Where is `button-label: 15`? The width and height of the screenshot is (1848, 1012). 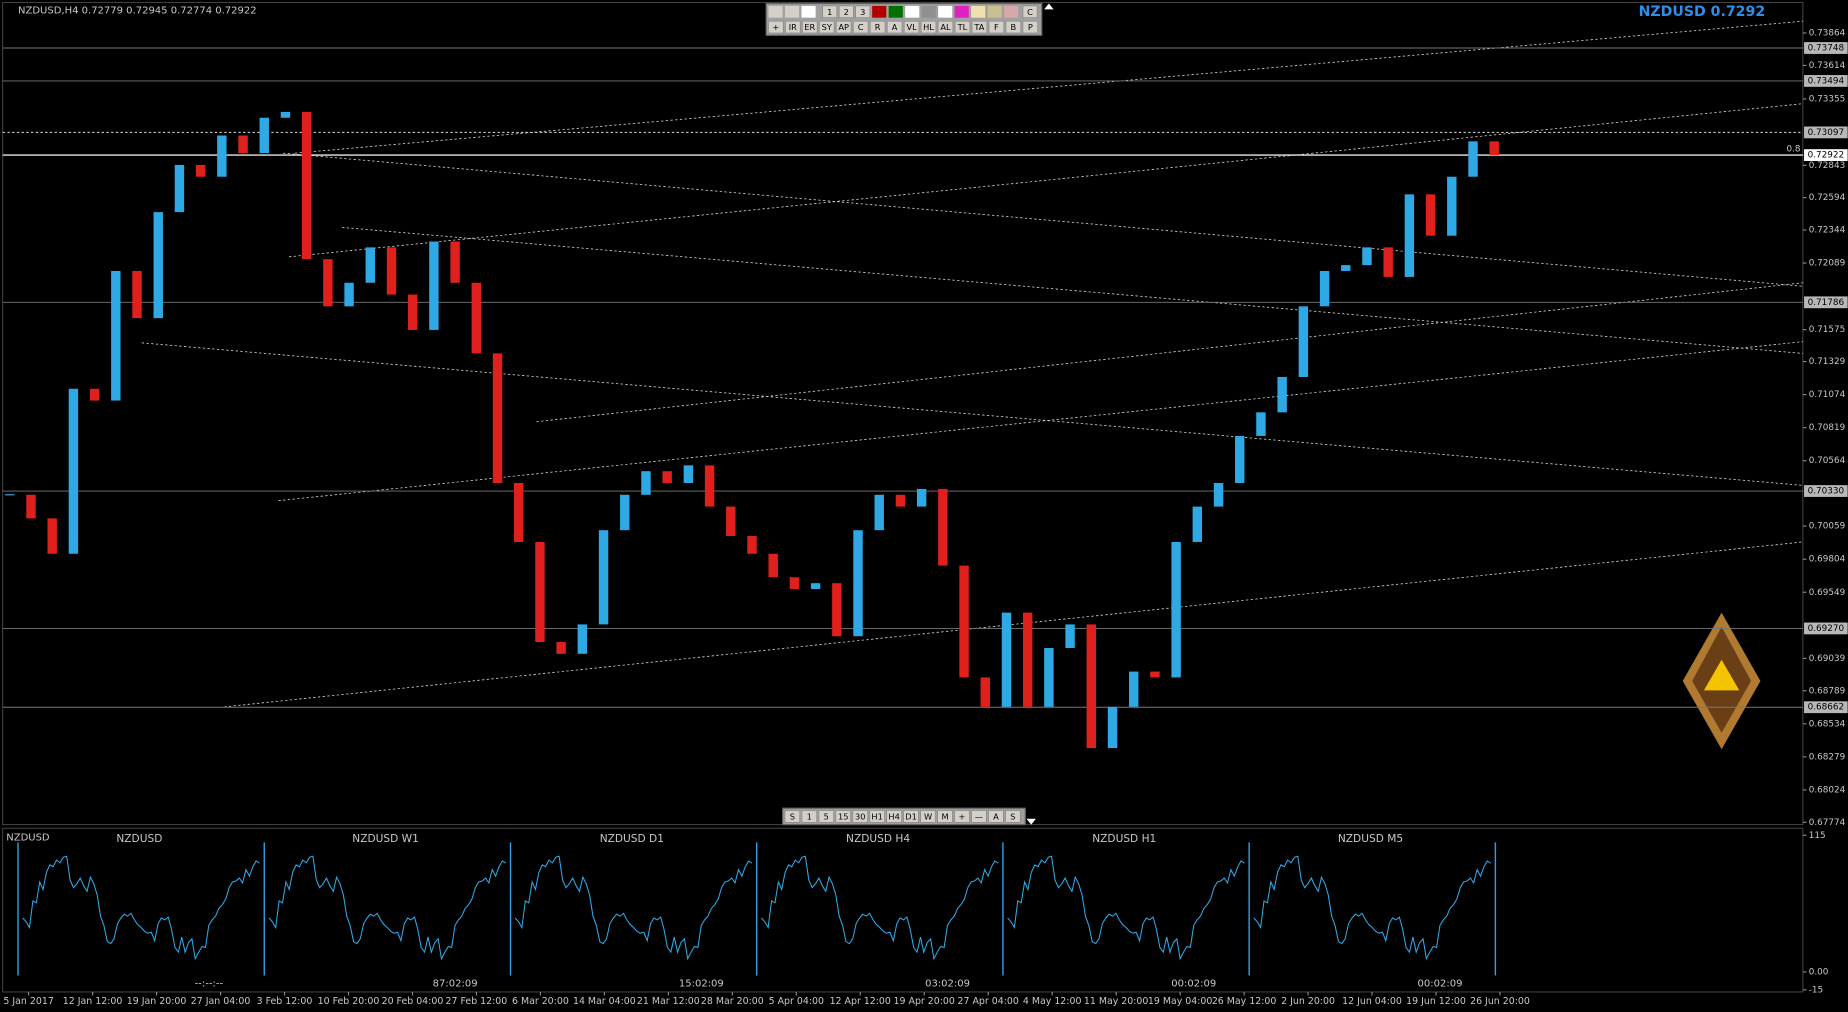
button-label: 15 is located at coordinates (843, 817).